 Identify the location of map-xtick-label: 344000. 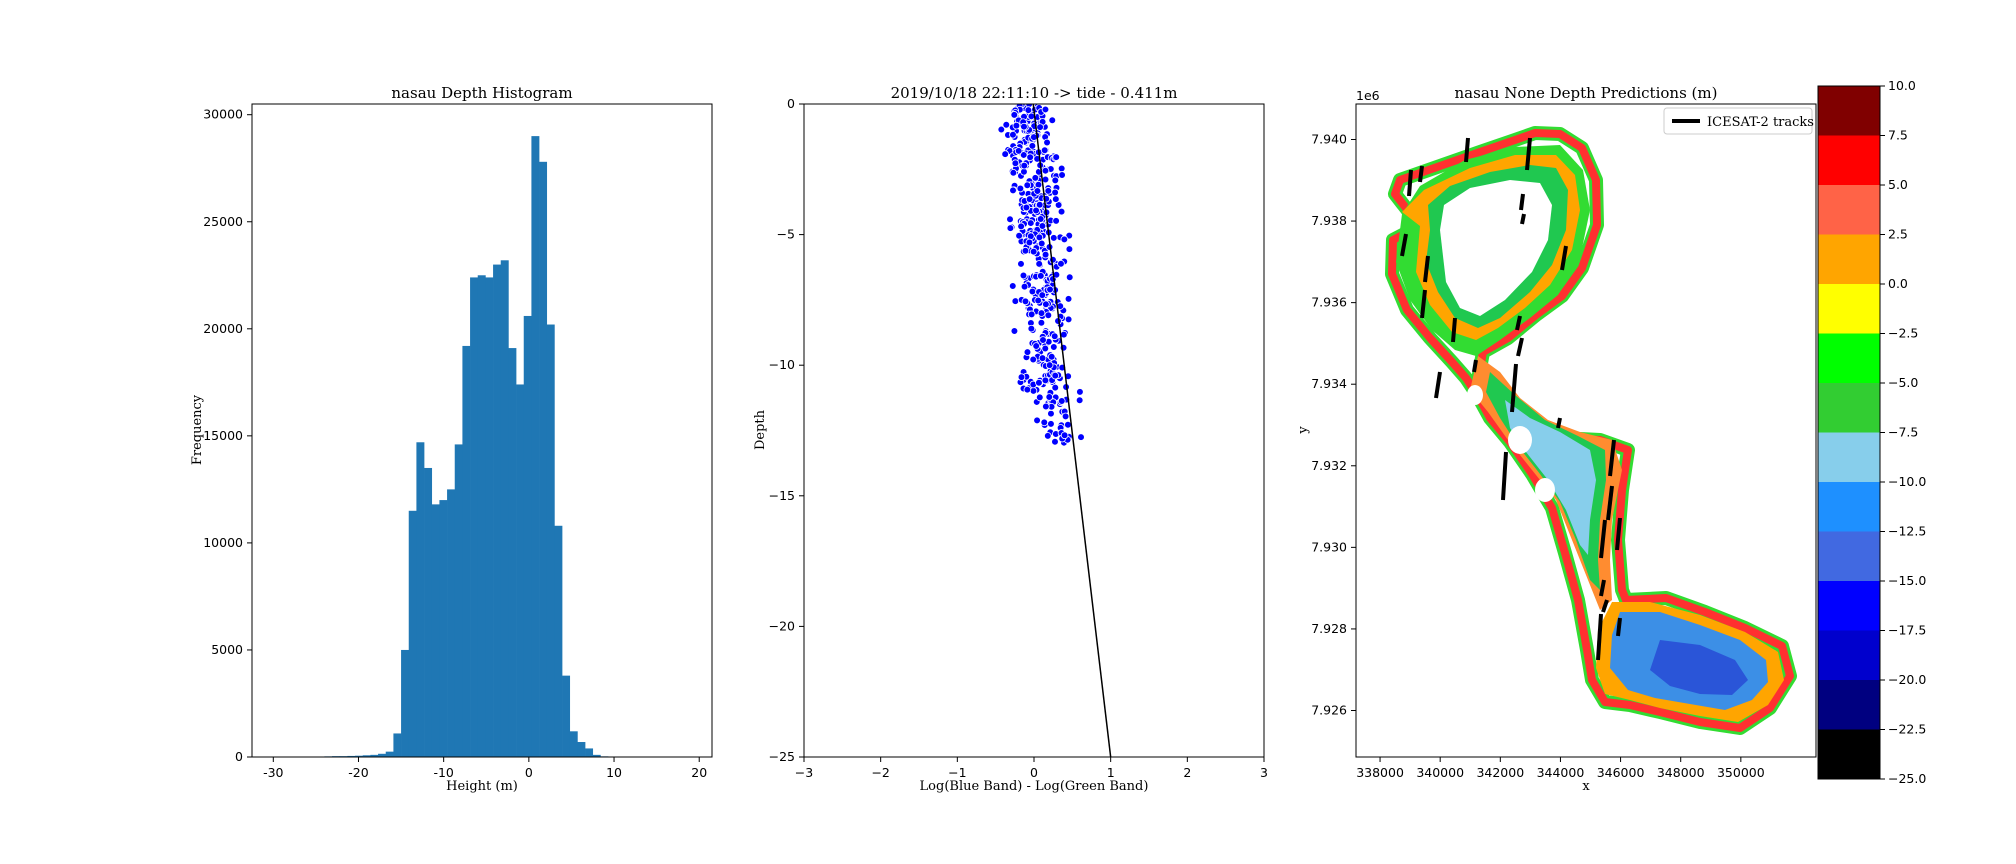
(1561, 772).